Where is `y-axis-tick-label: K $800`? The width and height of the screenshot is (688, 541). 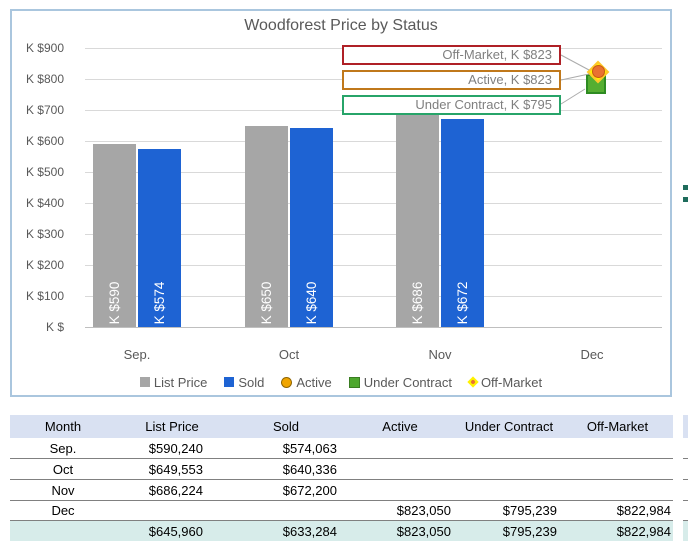
y-axis-tick-label: K $800 is located at coordinates (44, 79).